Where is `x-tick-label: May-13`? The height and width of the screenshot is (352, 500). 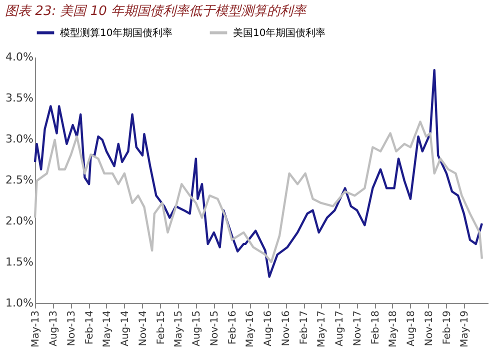 x-tick-label: May-13 is located at coordinates (36, 329).